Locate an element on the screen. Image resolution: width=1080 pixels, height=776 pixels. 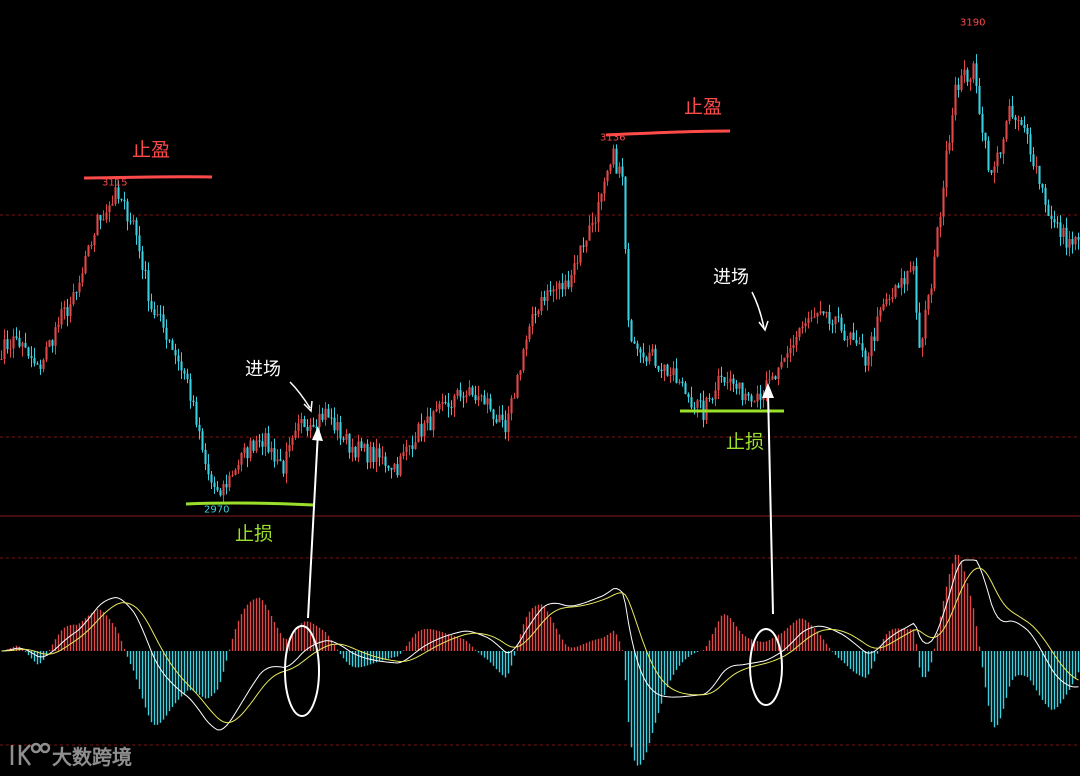
signal-arrow-1-head is located at coordinates (317, 433).